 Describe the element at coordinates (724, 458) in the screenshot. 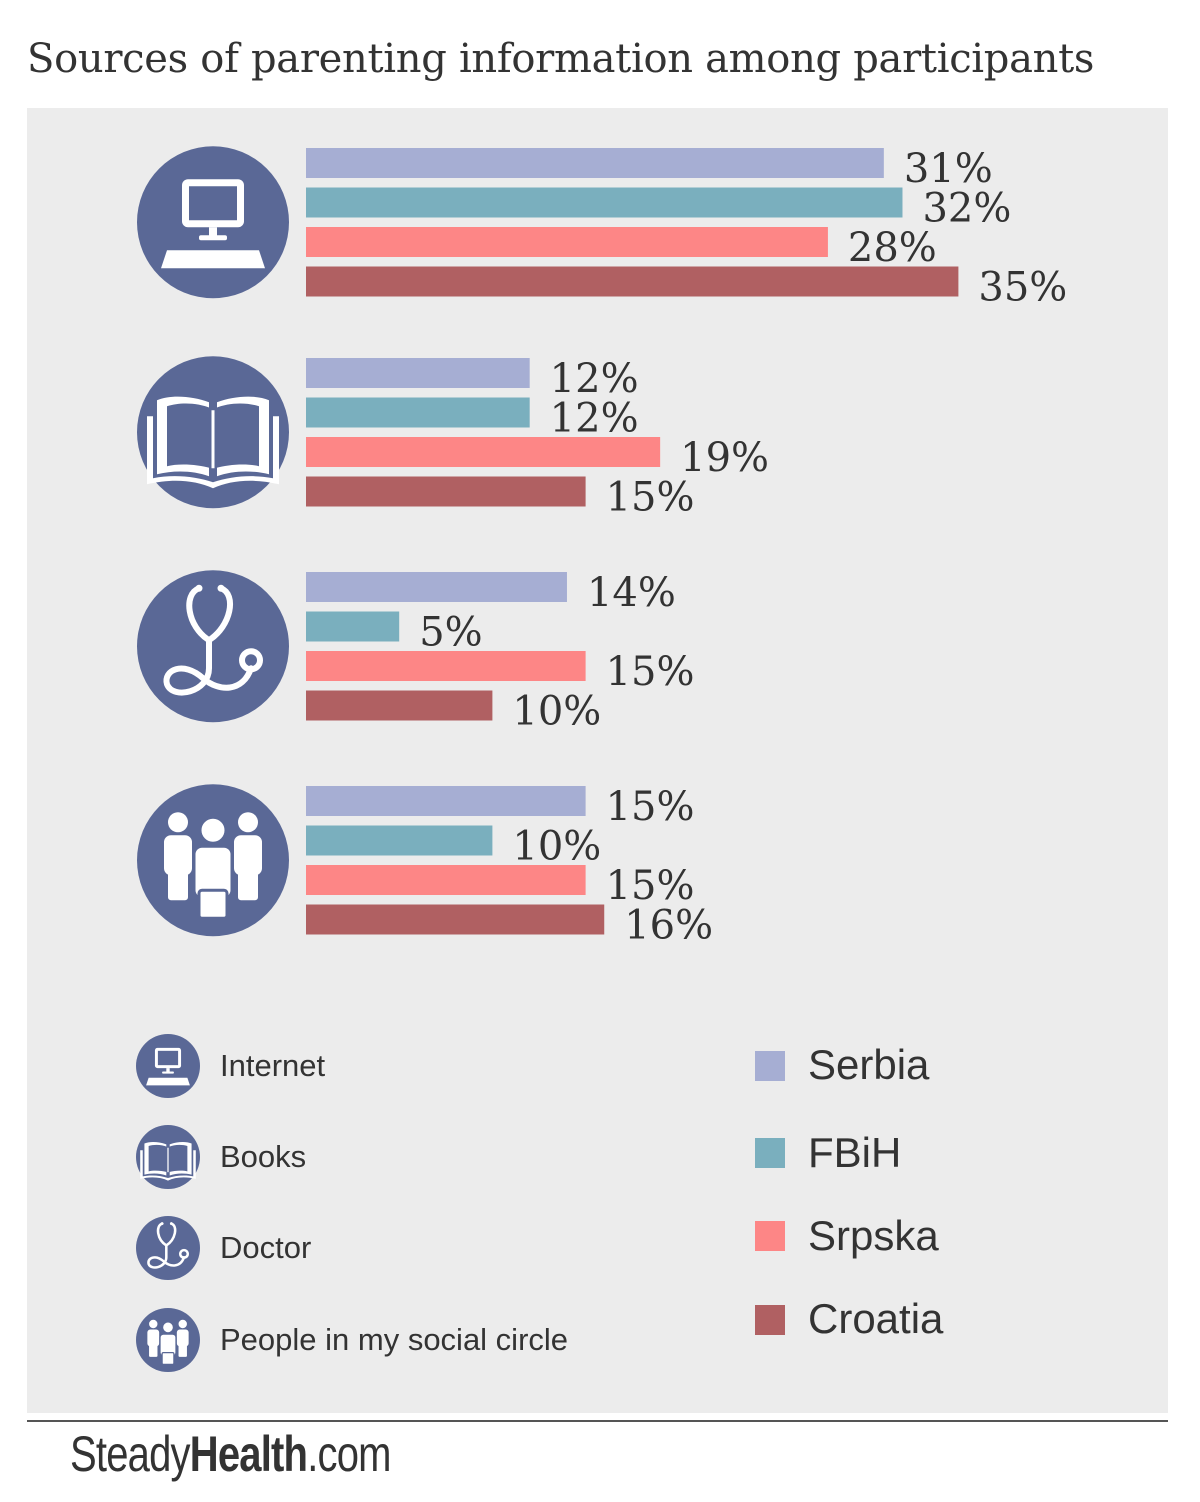

I see `data-label-books-srpska: 19%` at that location.